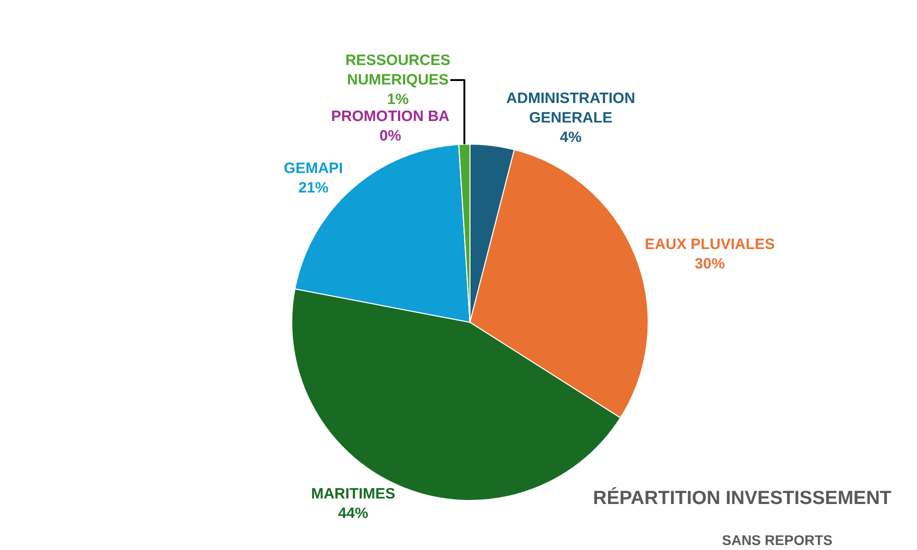 This screenshot has height=550, width=917. What do you see at coordinates (313, 169) in the screenshot?
I see `slice-label: GEMAPI` at bounding box center [313, 169].